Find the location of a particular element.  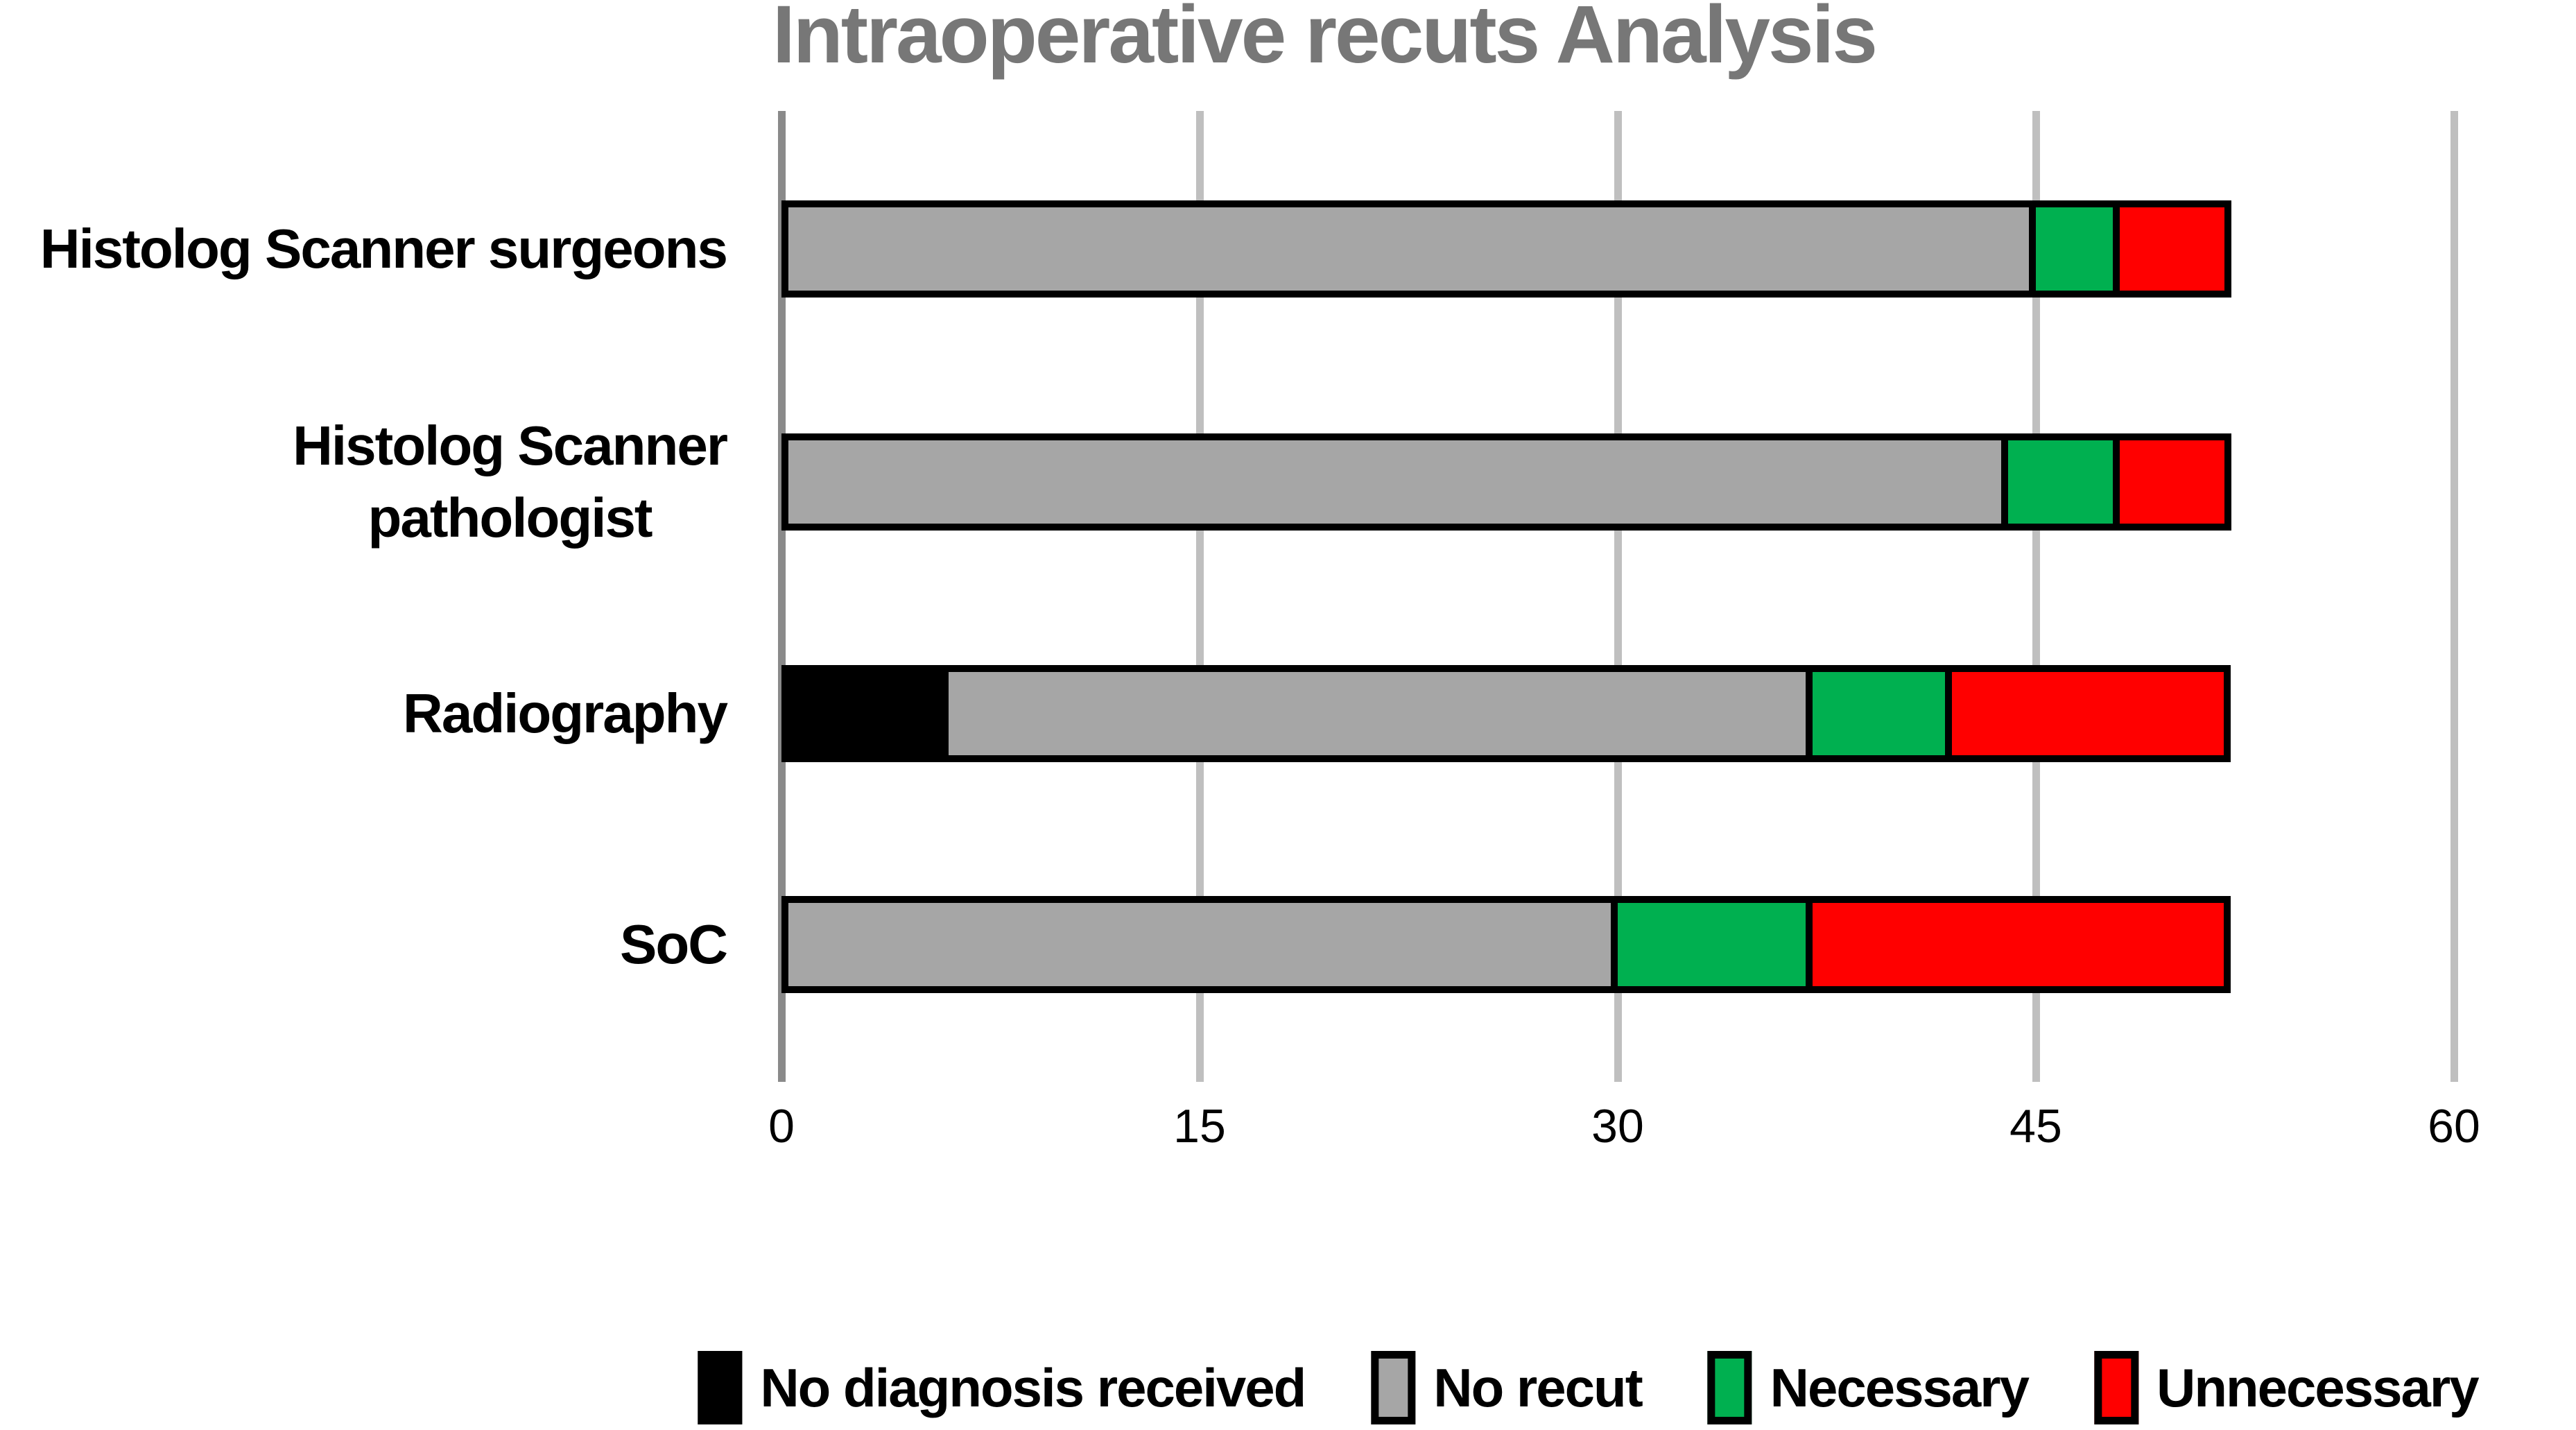

legend-label-necessary: Necessary is located at coordinates (1900, 1387).